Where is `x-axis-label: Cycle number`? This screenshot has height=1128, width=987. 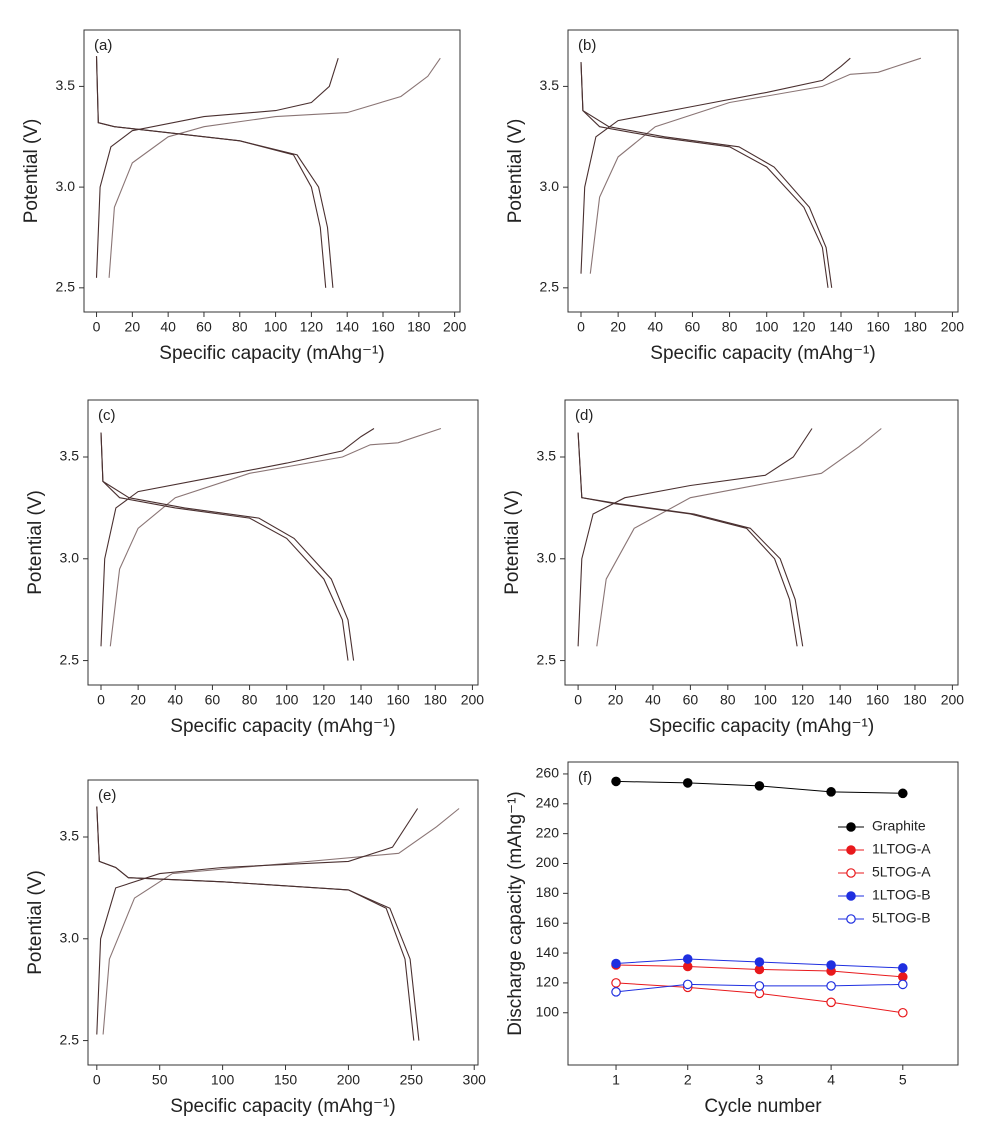
x-axis-label: Cycle number is located at coordinates (763, 1106).